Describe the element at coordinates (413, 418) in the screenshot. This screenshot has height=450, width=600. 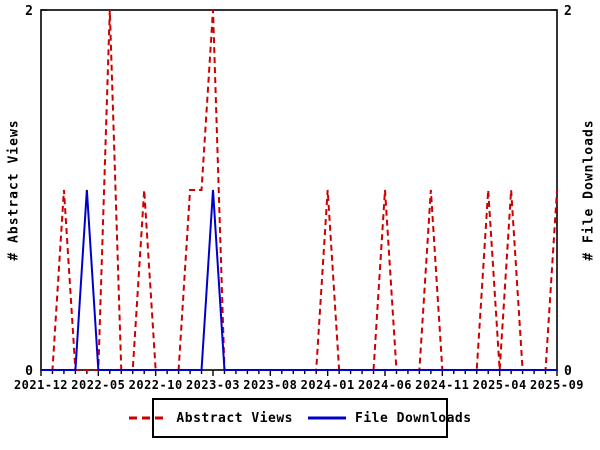
I see `legend-label-file-downloads: File Downloads` at that location.